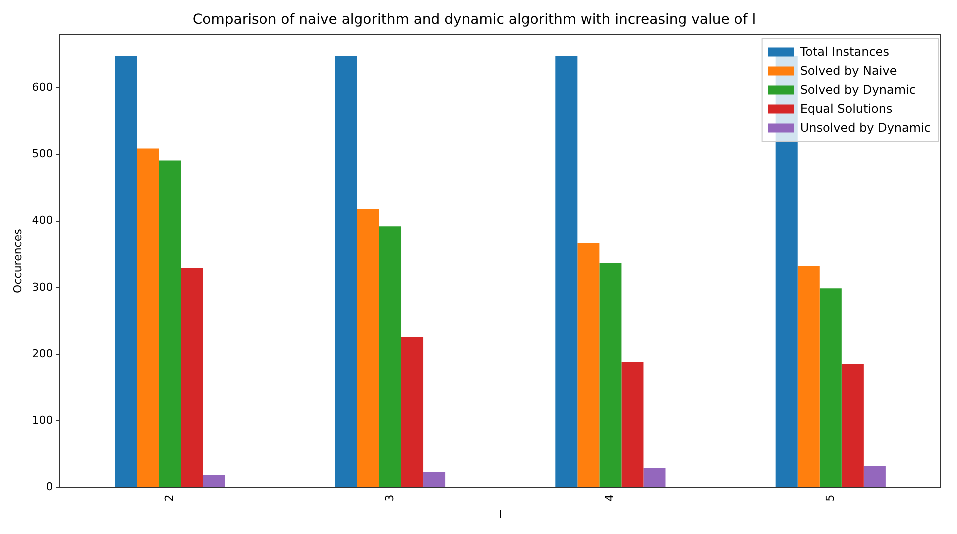 Image resolution: width=957 pixels, height=534 pixels. Describe the element at coordinates (43, 87) in the screenshot. I see `y-tick-label: 600` at that location.